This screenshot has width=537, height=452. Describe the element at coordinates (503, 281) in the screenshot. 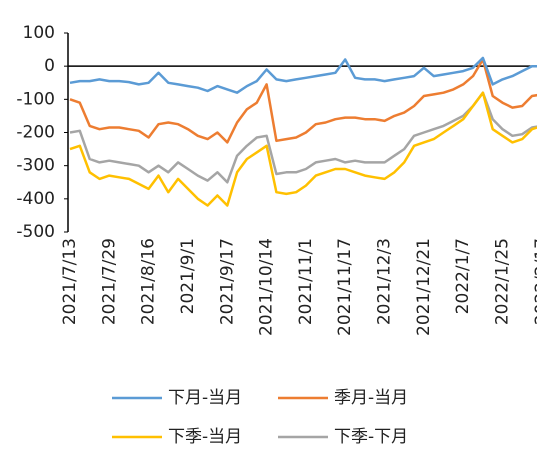

I see `x-tick-label: 2022/1/25` at that location.